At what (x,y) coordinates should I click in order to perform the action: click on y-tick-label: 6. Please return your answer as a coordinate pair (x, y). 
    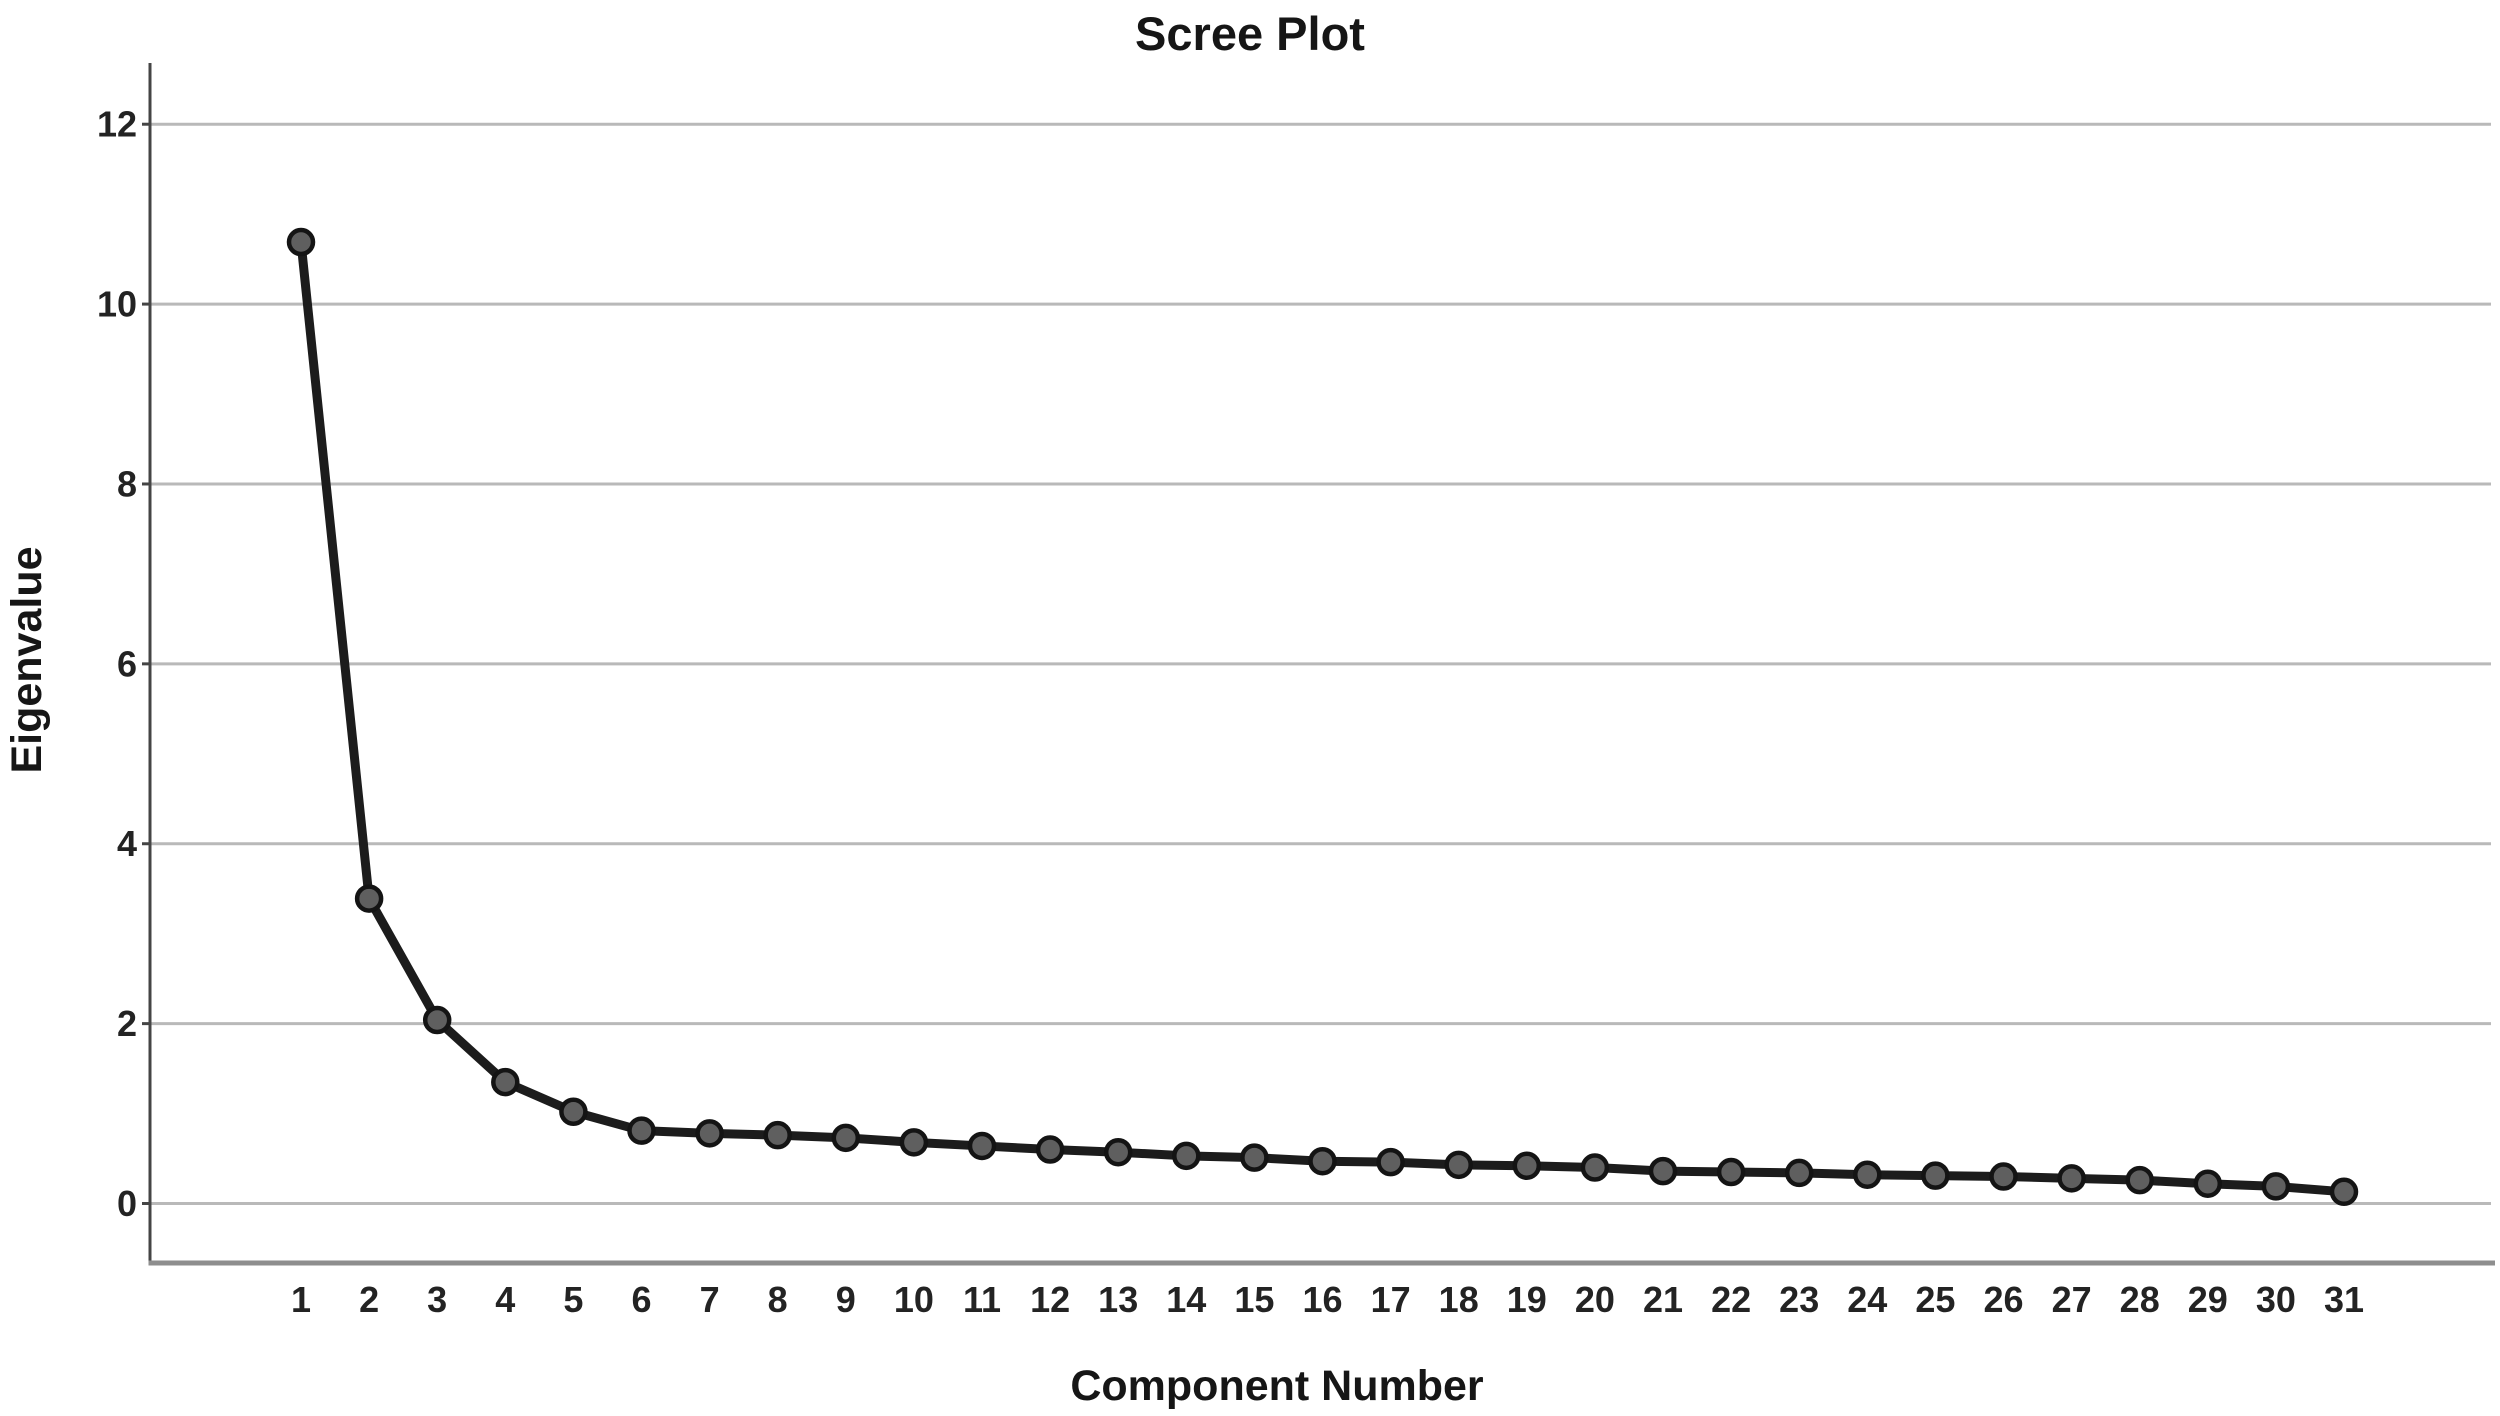
    Looking at the image, I should click on (127, 663).